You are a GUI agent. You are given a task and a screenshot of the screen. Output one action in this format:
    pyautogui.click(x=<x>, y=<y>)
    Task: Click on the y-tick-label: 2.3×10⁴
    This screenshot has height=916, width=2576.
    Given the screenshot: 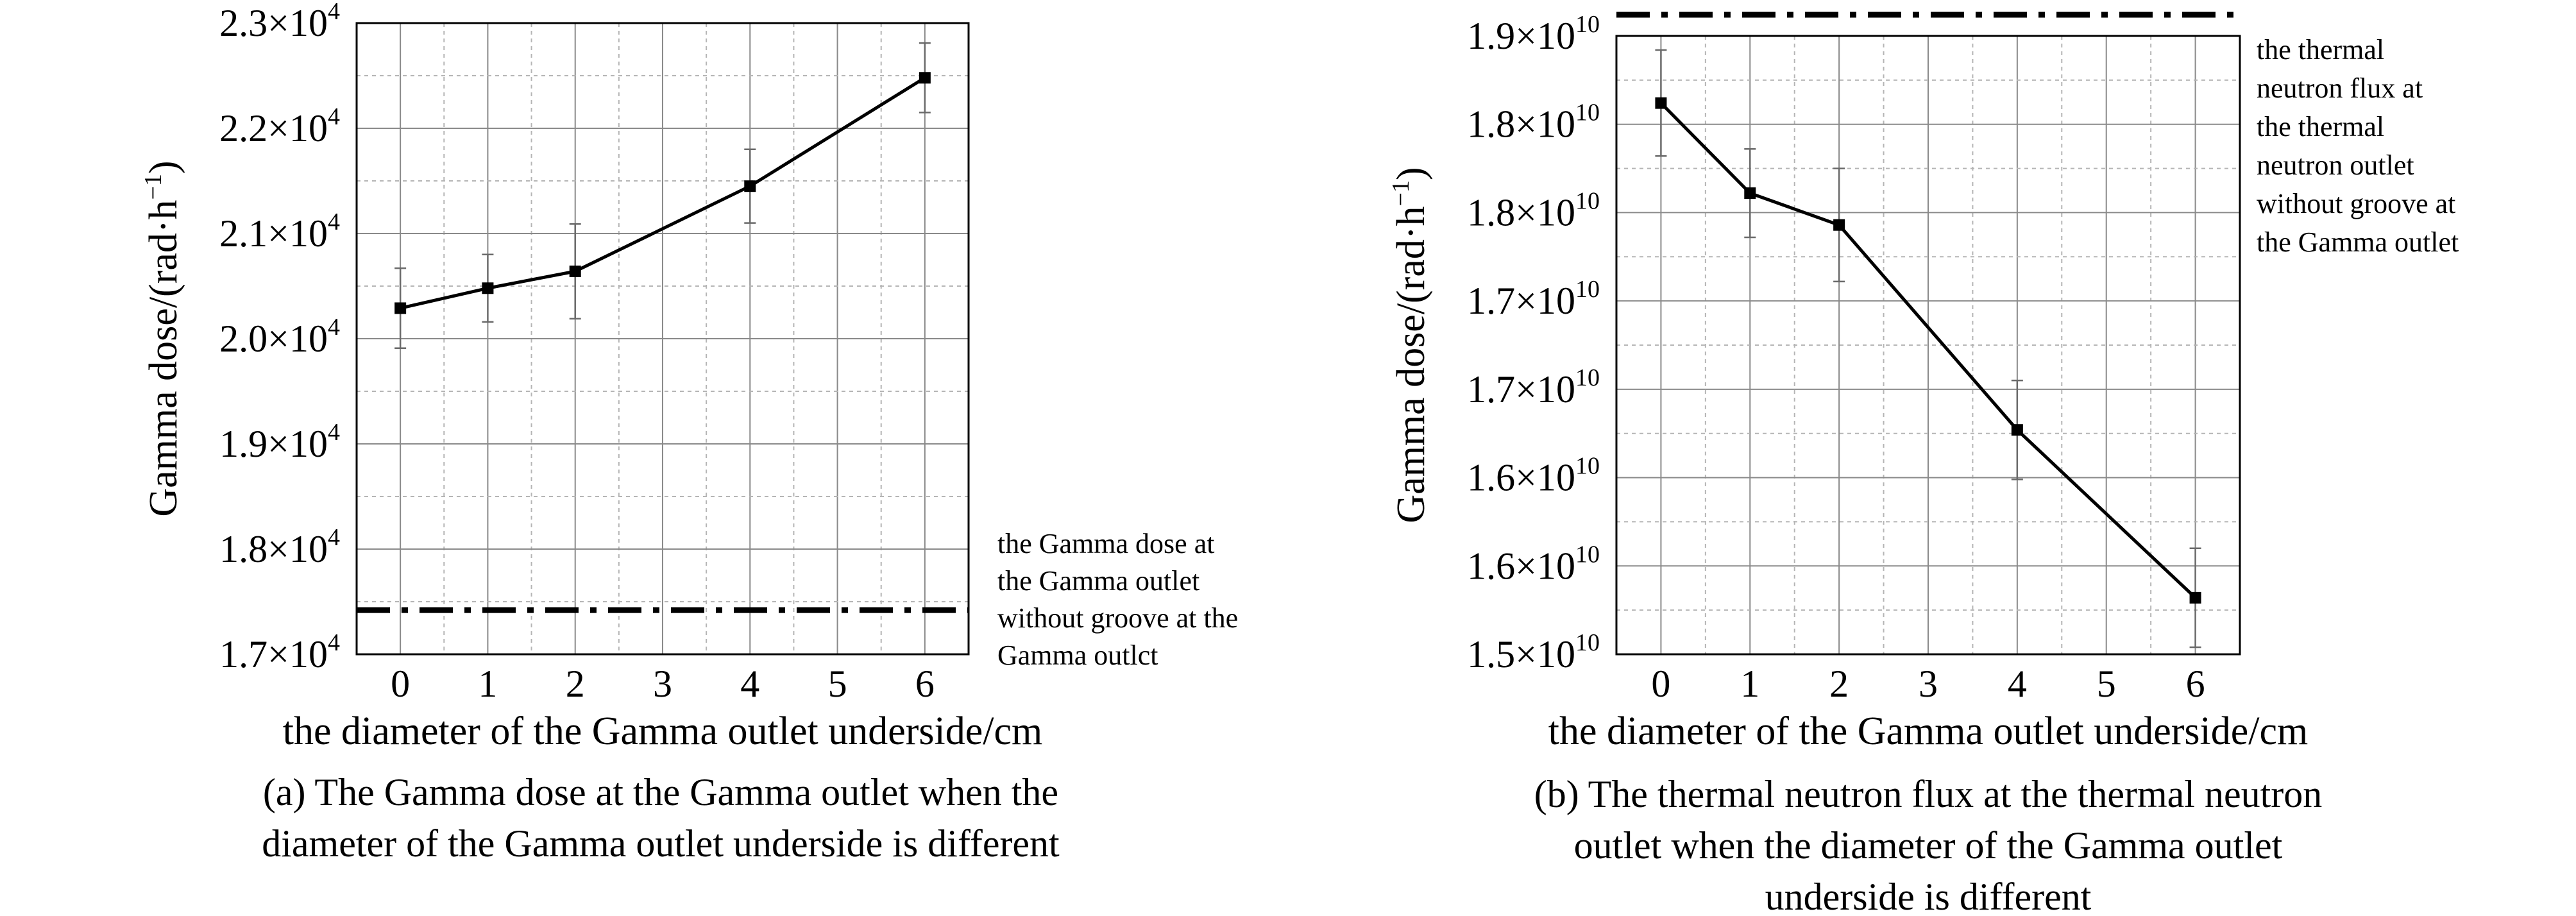 What is the action you would take?
    pyautogui.click(x=279, y=22)
    